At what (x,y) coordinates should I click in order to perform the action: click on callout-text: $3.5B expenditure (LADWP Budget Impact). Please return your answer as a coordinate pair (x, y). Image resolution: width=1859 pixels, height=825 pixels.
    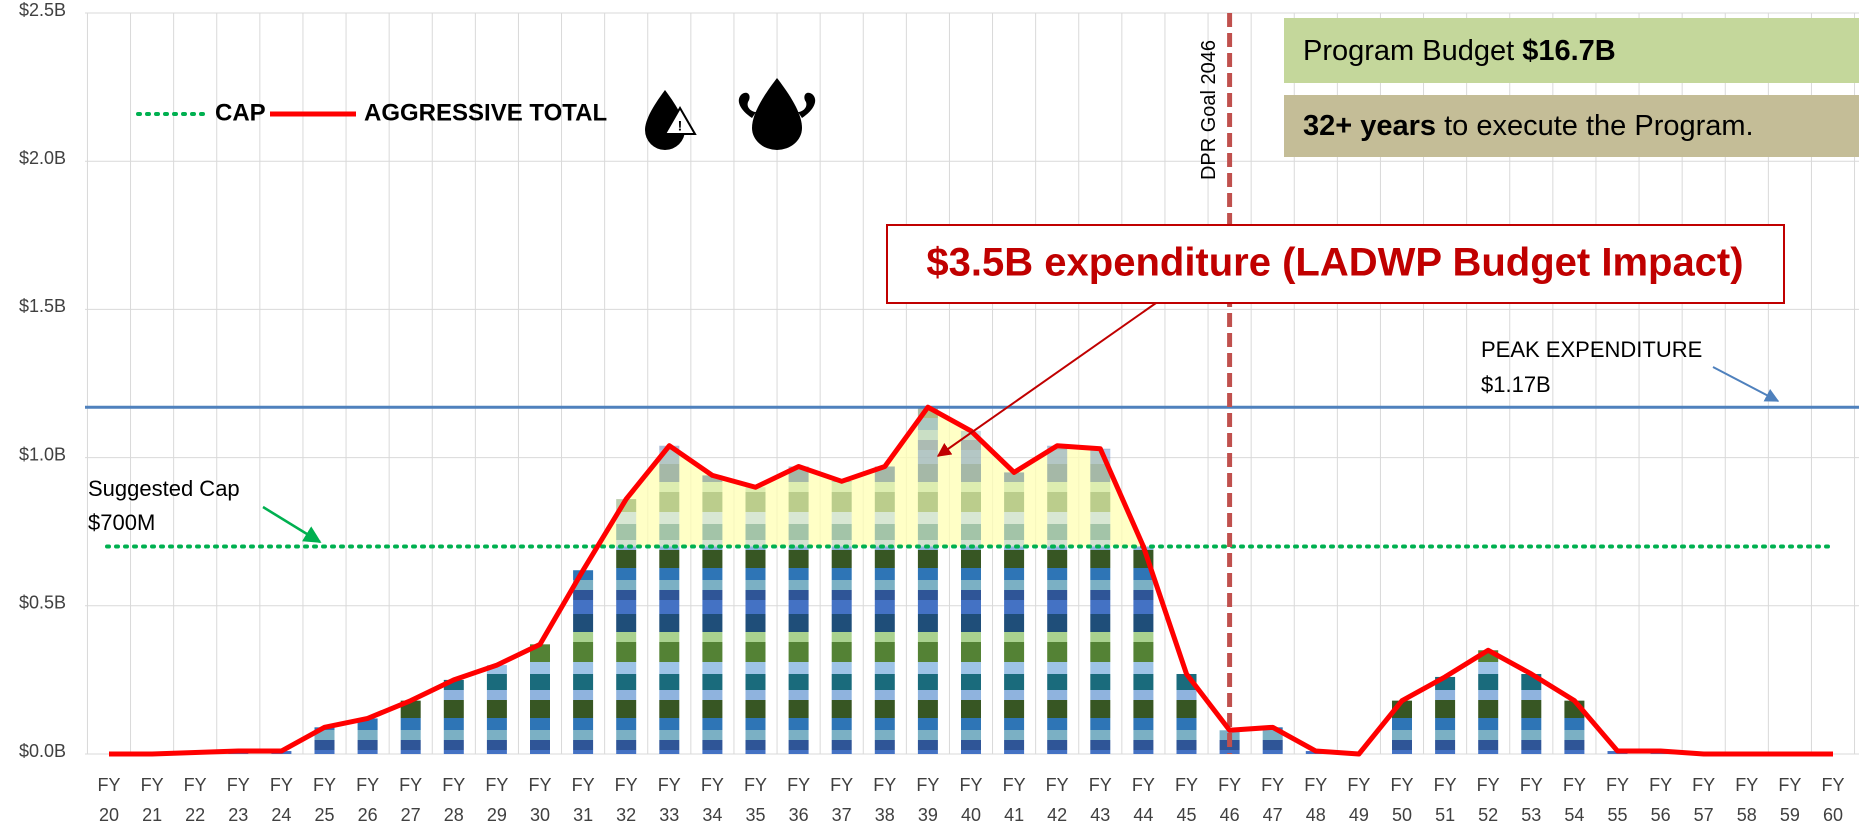
    Looking at the image, I should click on (1334, 263).